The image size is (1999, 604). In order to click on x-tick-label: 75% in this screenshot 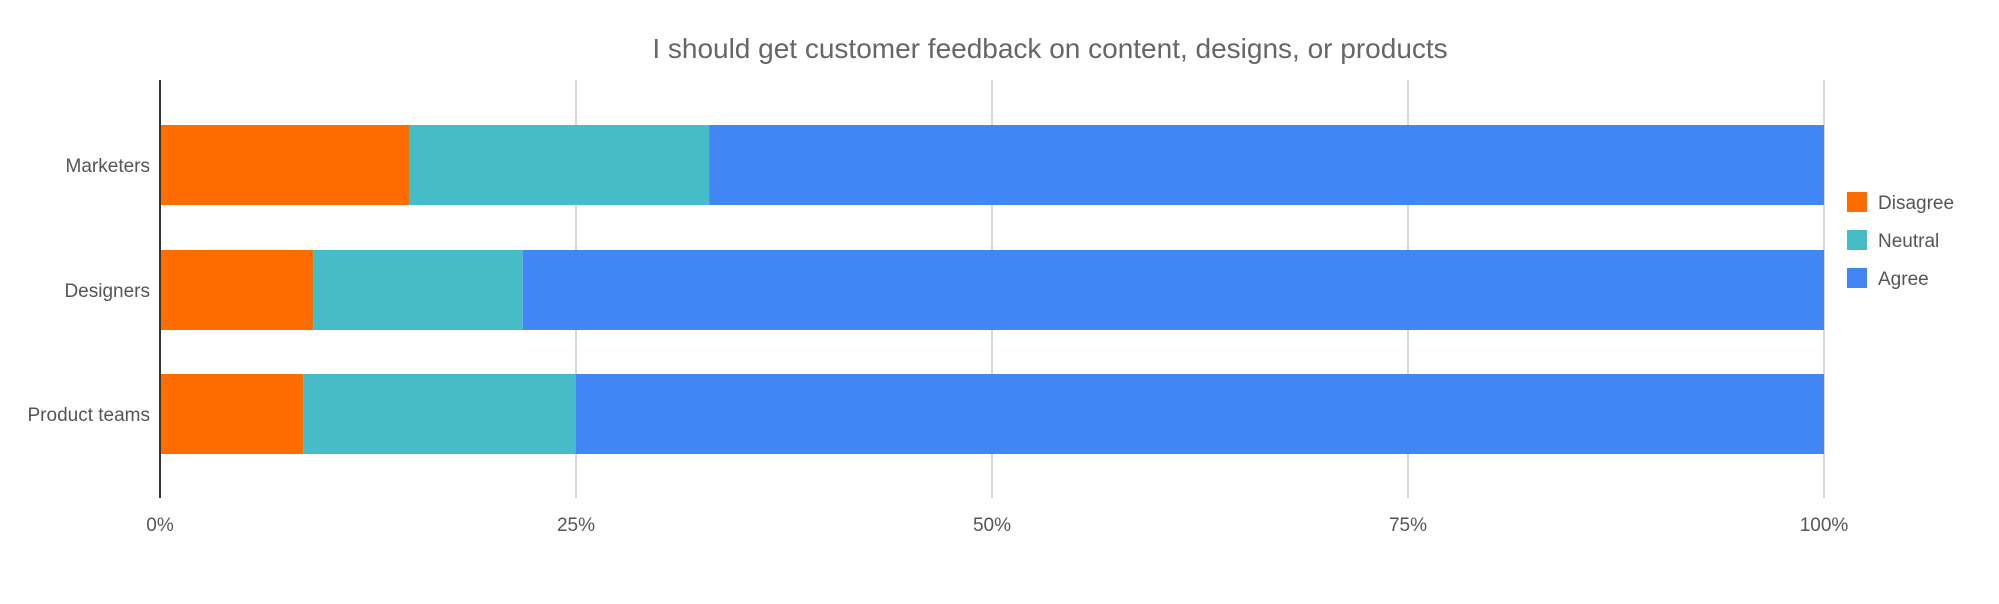, I will do `click(1408, 525)`.